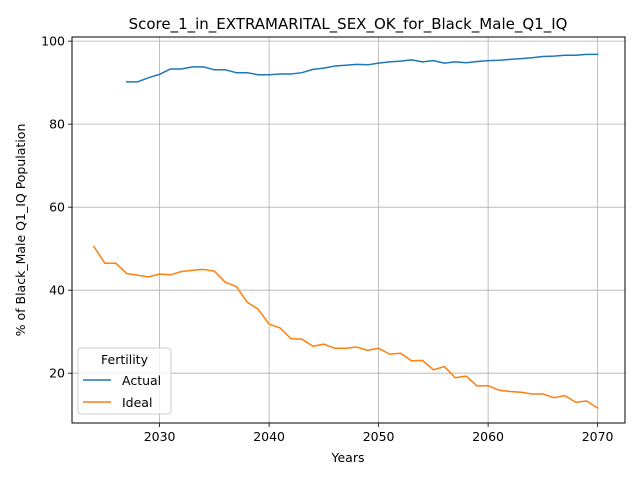  What do you see at coordinates (137, 402) in the screenshot?
I see `legend-label-ideal: Ideal` at bounding box center [137, 402].